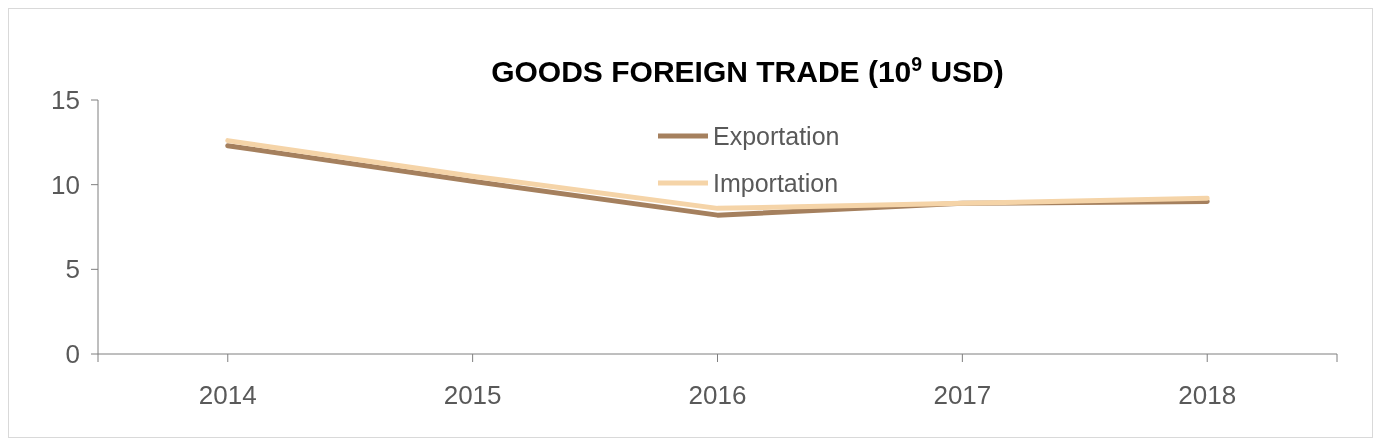  Describe the element at coordinates (1207, 395) in the screenshot. I see `x-tick-label: 2018` at that location.